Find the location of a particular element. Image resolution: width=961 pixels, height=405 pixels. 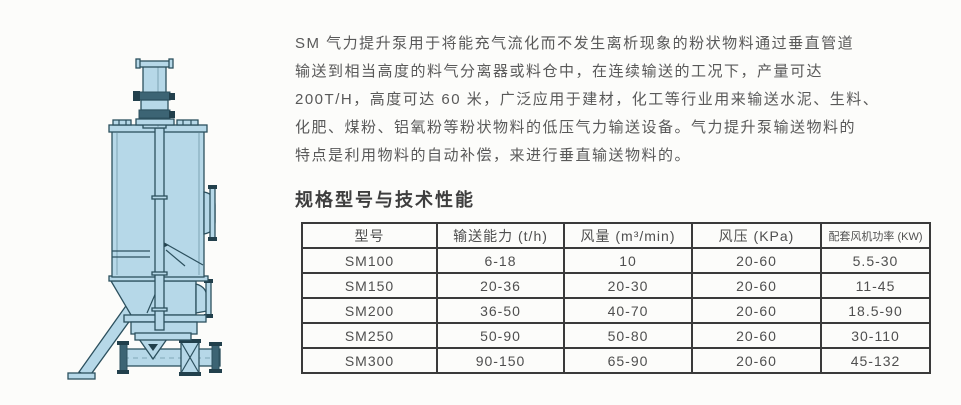

table-cell: SM300 is located at coordinates (369, 360).